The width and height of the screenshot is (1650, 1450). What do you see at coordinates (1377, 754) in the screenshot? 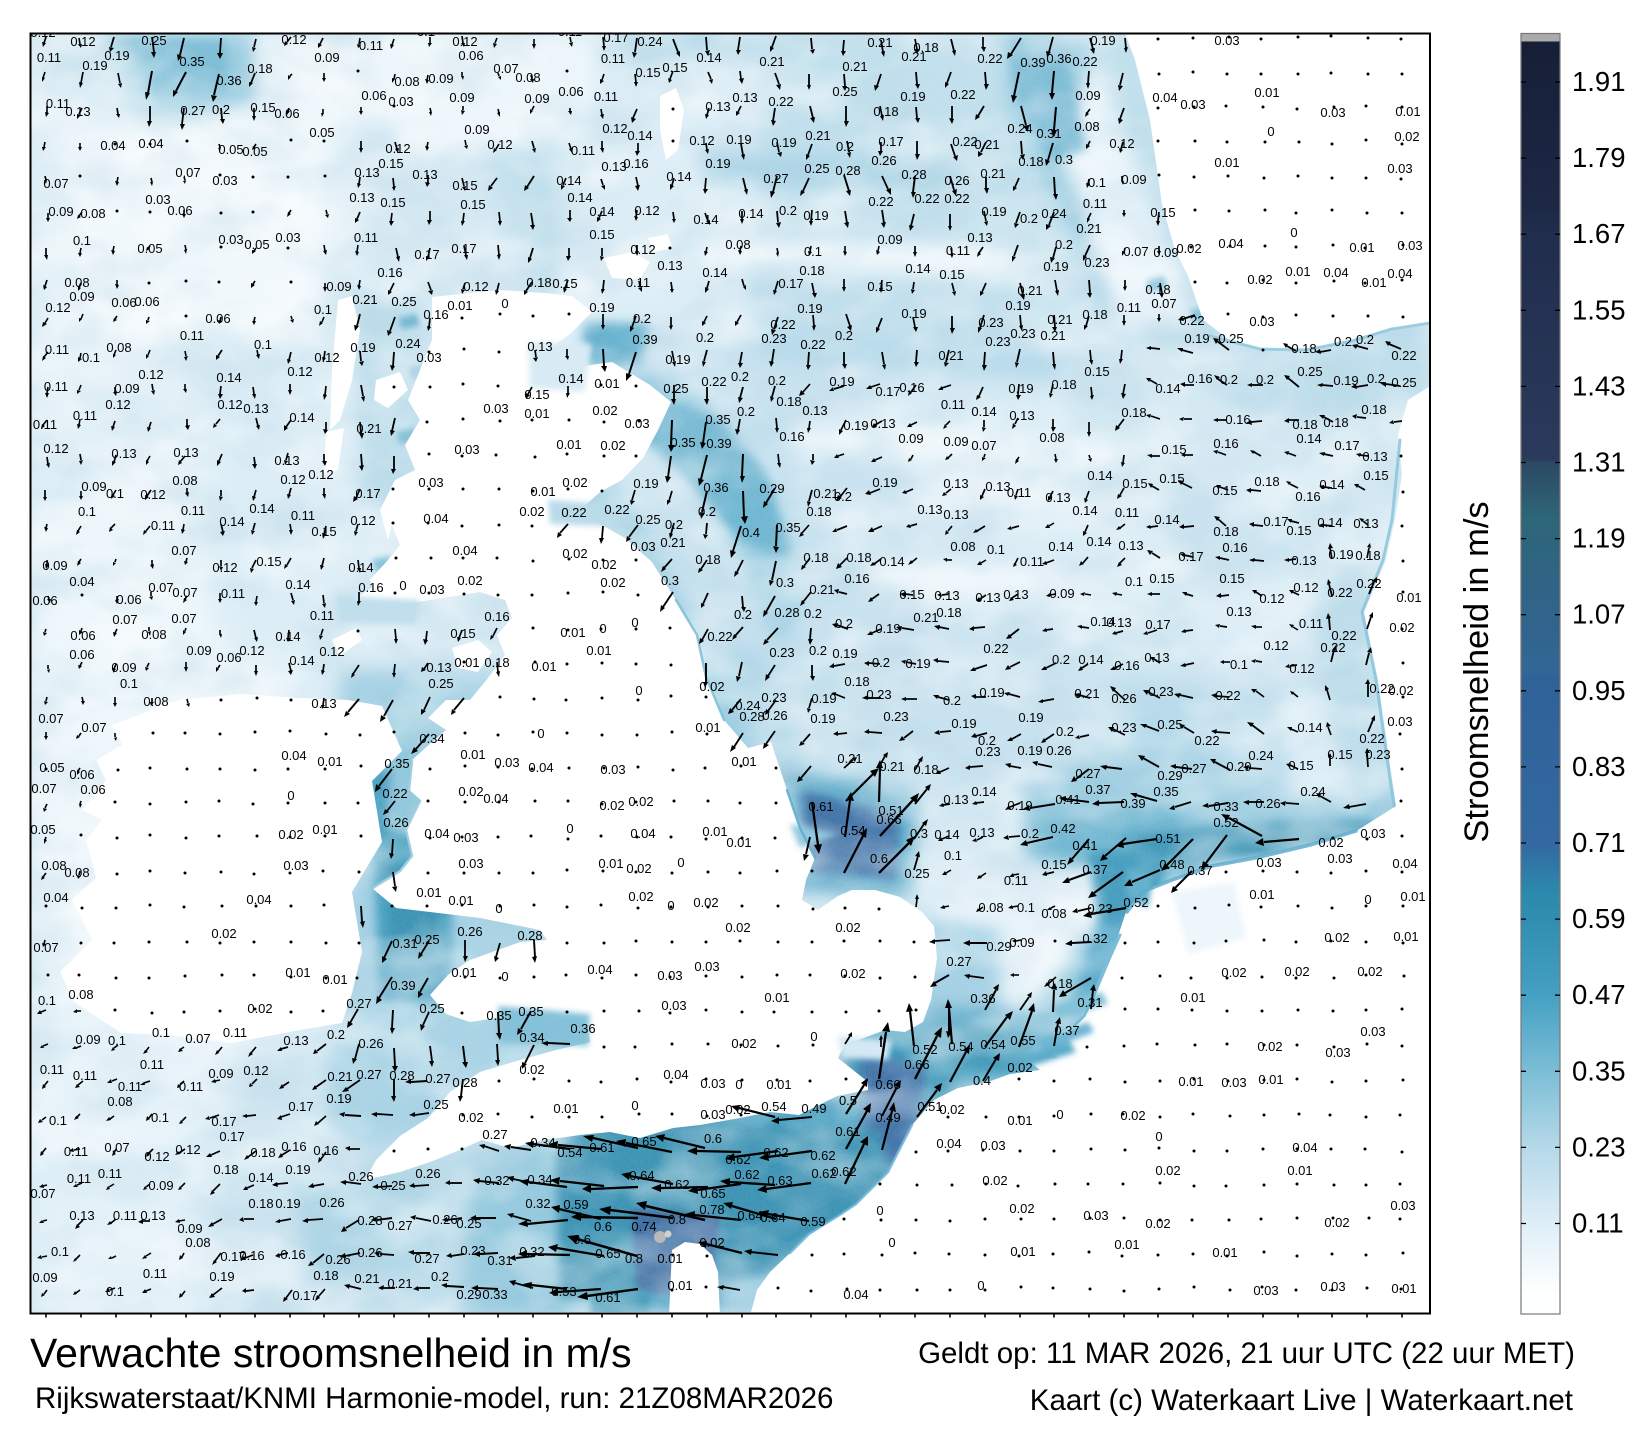
I see `svg-text: 0.23` at bounding box center [1377, 754].